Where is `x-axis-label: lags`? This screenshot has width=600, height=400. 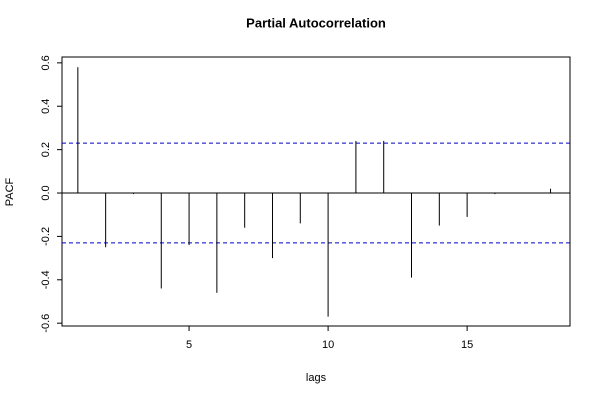
x-axis-label: lags is located at coordinates (316, 378).